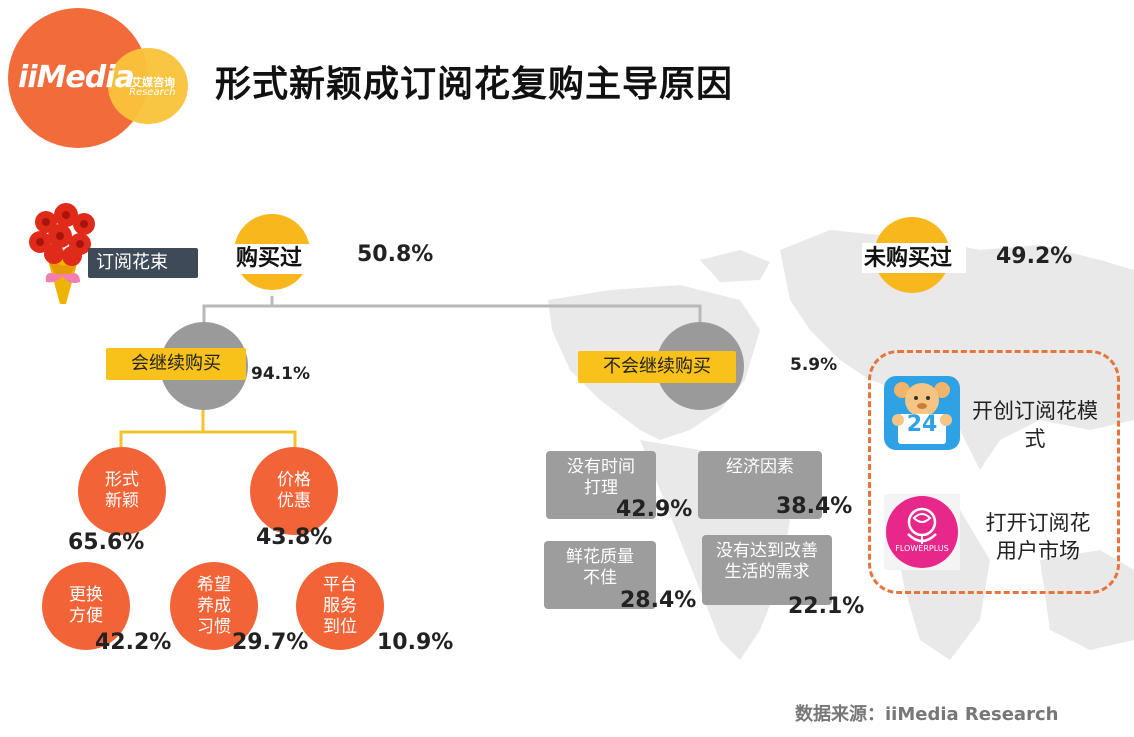 This screenshot has height=737, width=1134. What do you see at coordinates (270, 642) in the screenshot?
I see `reason-percent: 29.7%` at bounding box center [270, 642].